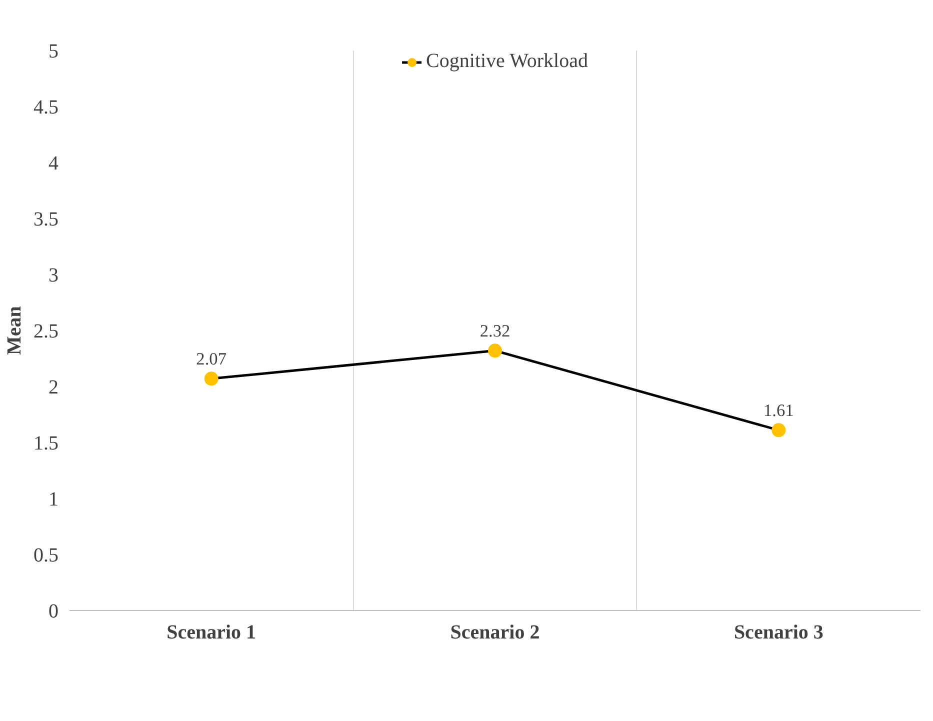 This screenshot has width=933, height=721. I want to click on y-tick-label: 3, so click(53, 275).